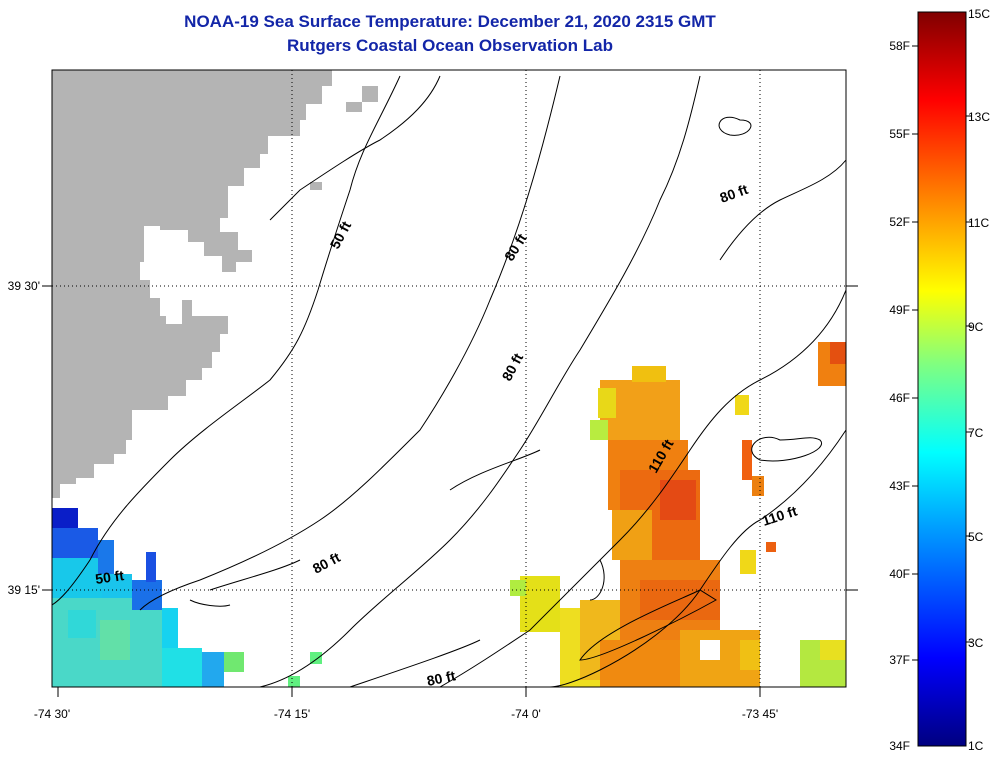  Describe the element at coordinates (52, 714) in the screenshot. I see `lon-tick-label: -74 30'` at that location.